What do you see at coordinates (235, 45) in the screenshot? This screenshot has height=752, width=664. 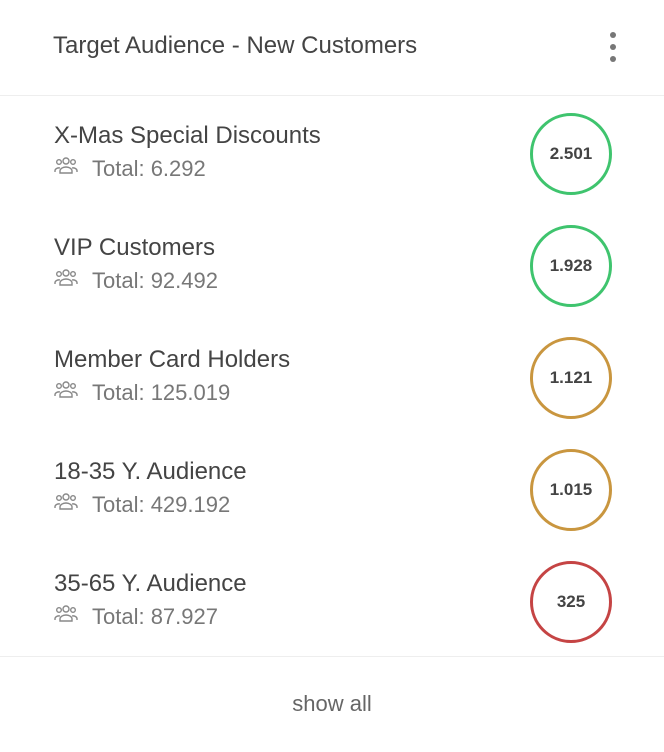 I see `card-title: Target Audience - New Customers` at bounding box center [235, 45].